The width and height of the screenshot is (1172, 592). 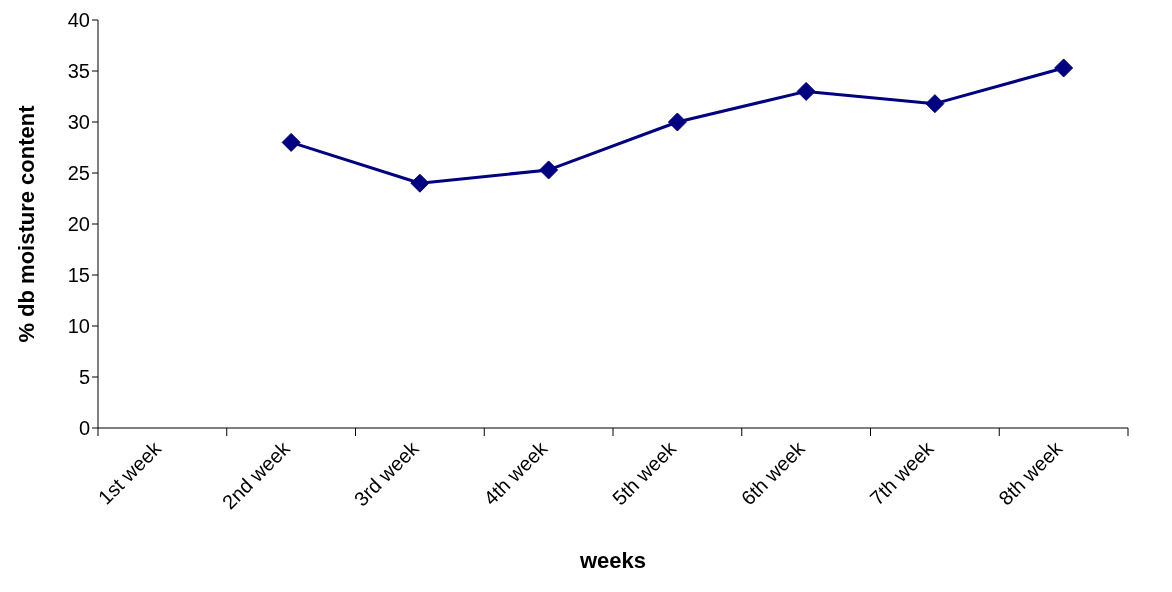 I want to click on y-tick-label: 40, so click(x=78, y=20).